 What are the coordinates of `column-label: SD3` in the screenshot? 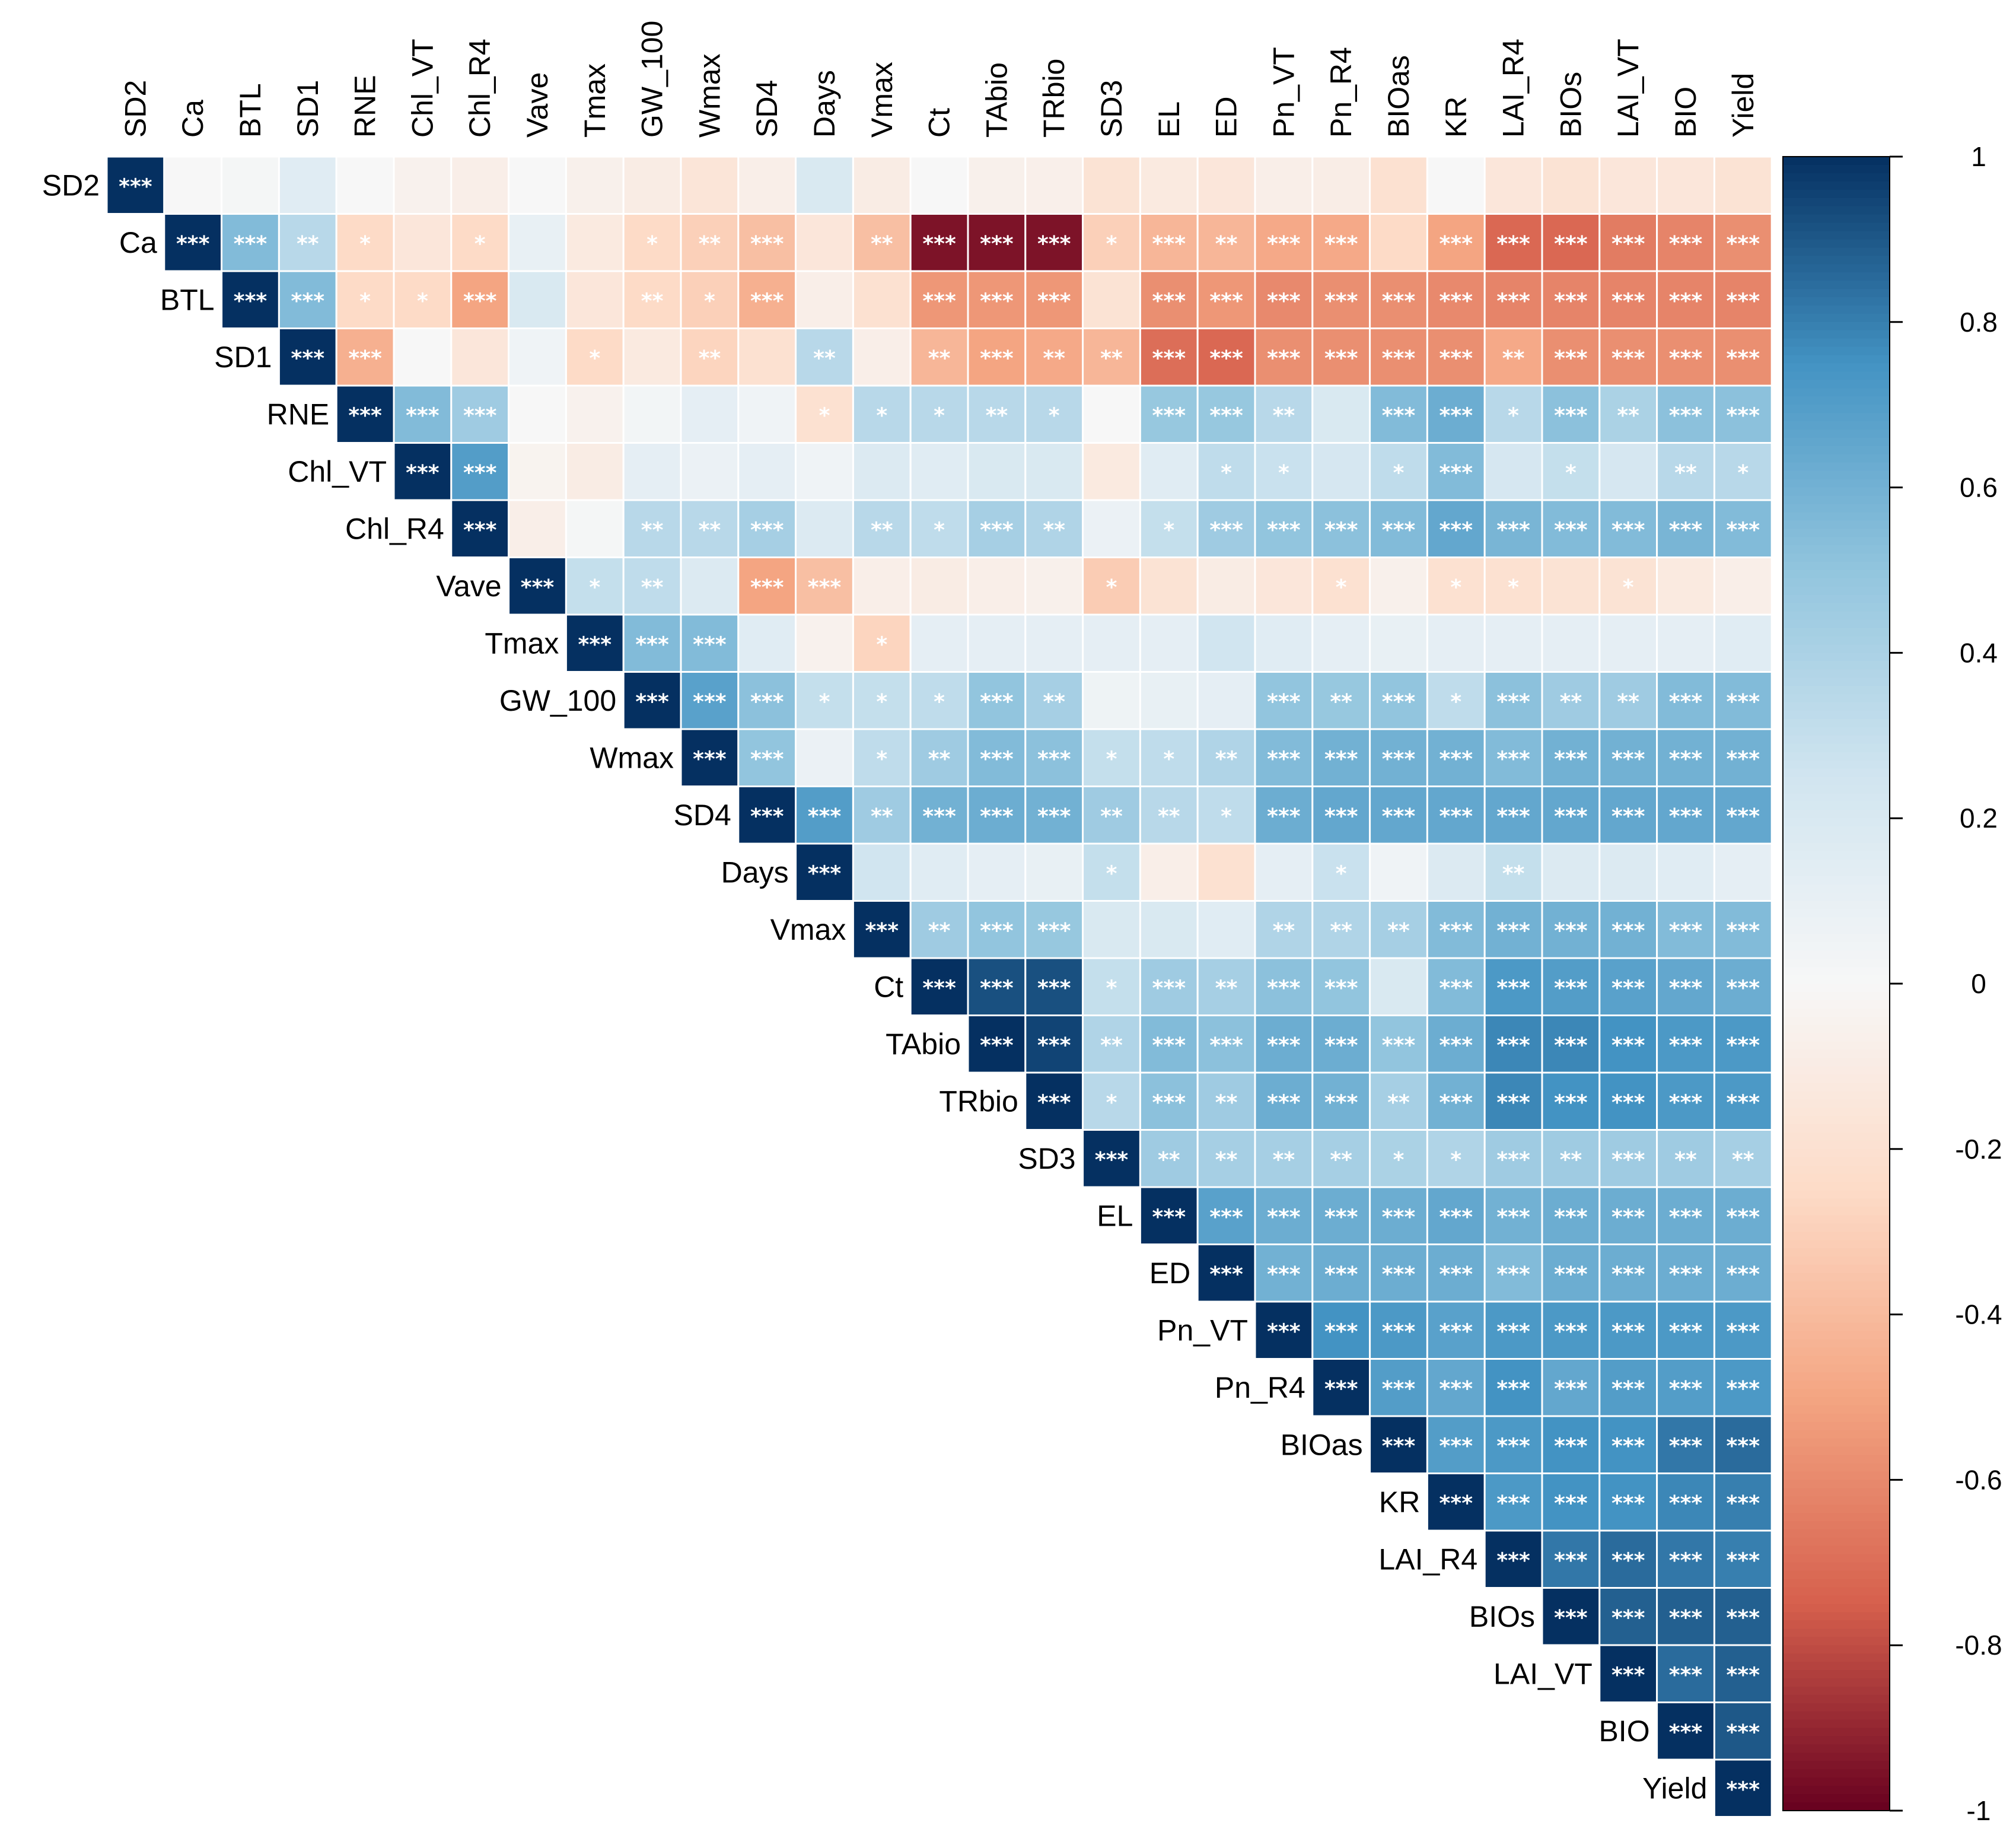 It's located at (1111, 109).